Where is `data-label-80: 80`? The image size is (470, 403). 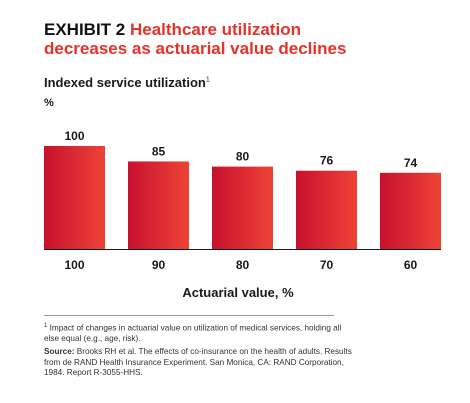 data-label-80: 80 is located at coordinates (243, 157).